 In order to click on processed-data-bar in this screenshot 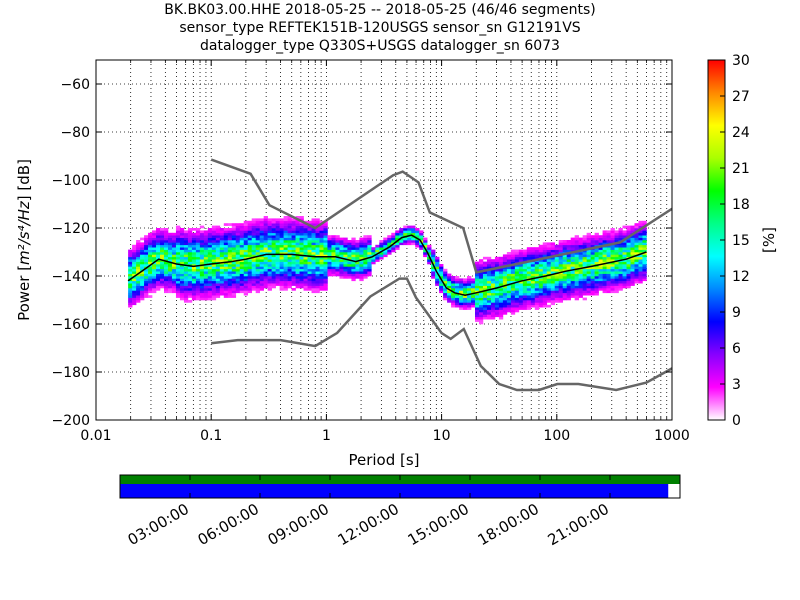, I will do `click(394, 491)`.